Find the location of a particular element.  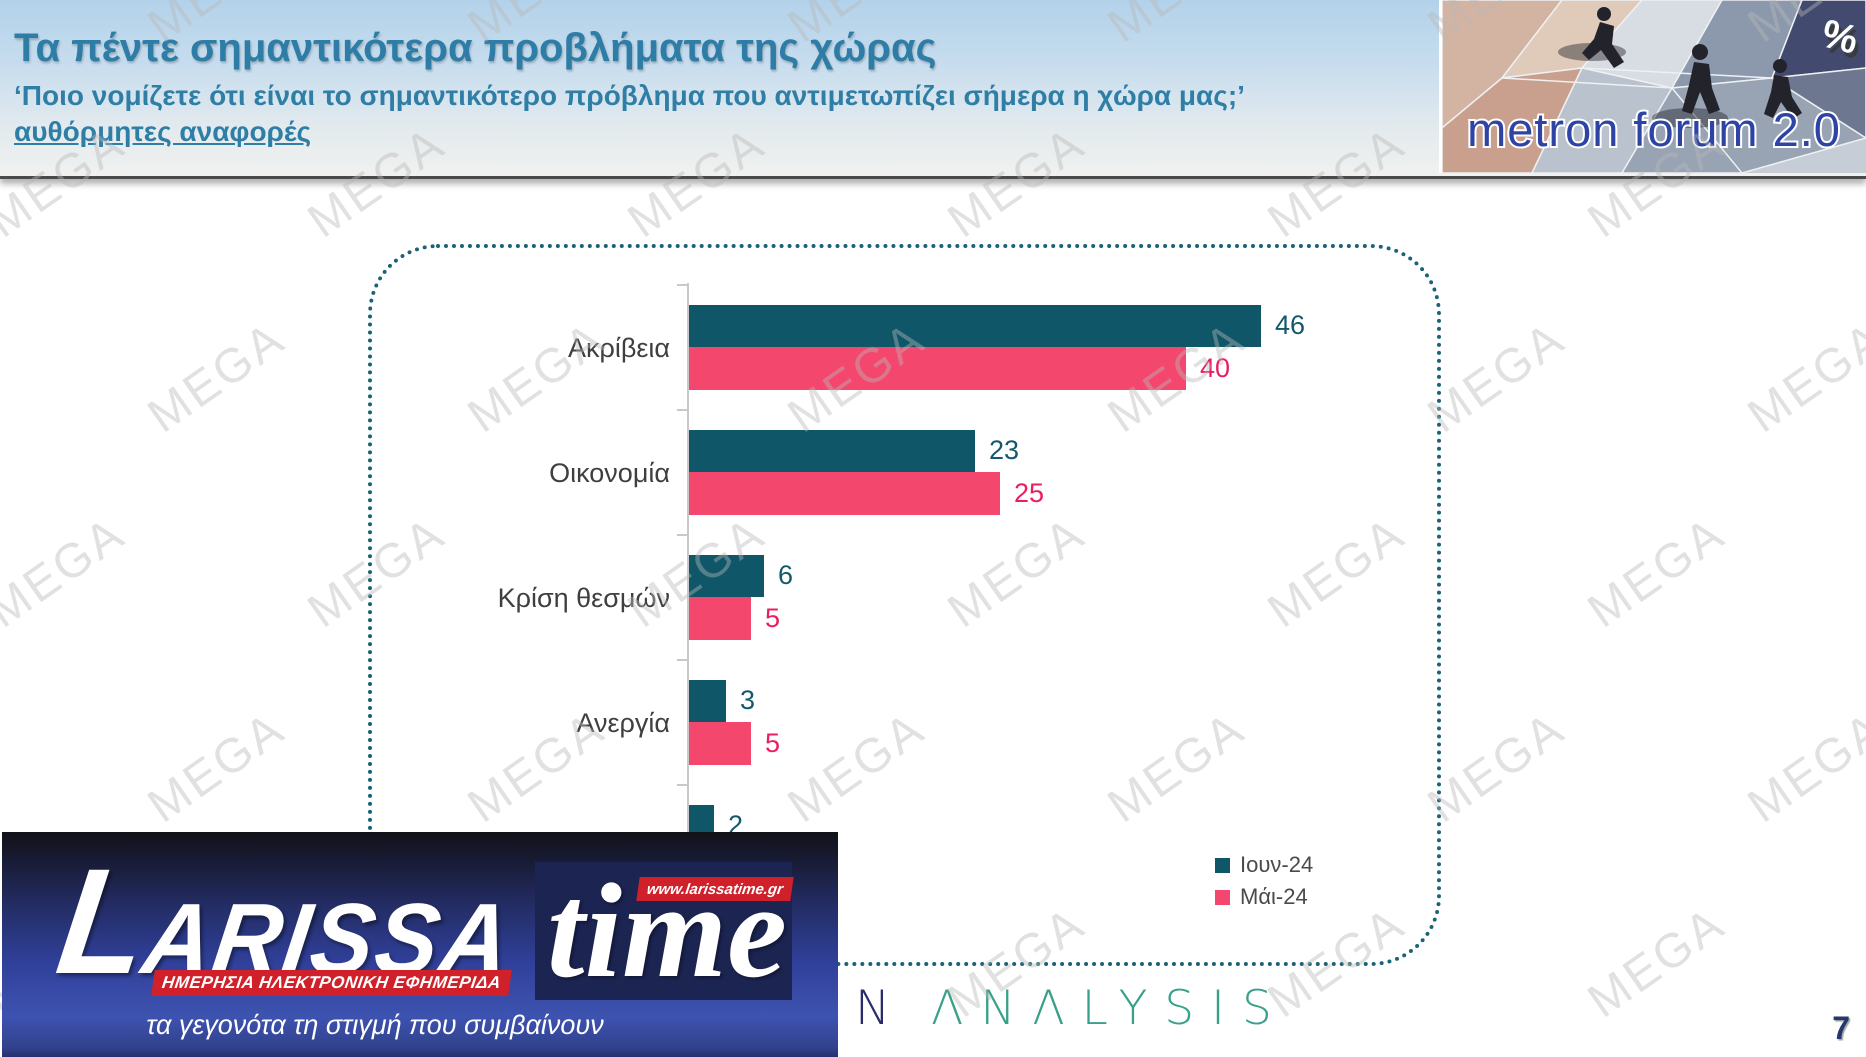

category-label: Κρίση θεσμών is located at coordinates (583, 598).